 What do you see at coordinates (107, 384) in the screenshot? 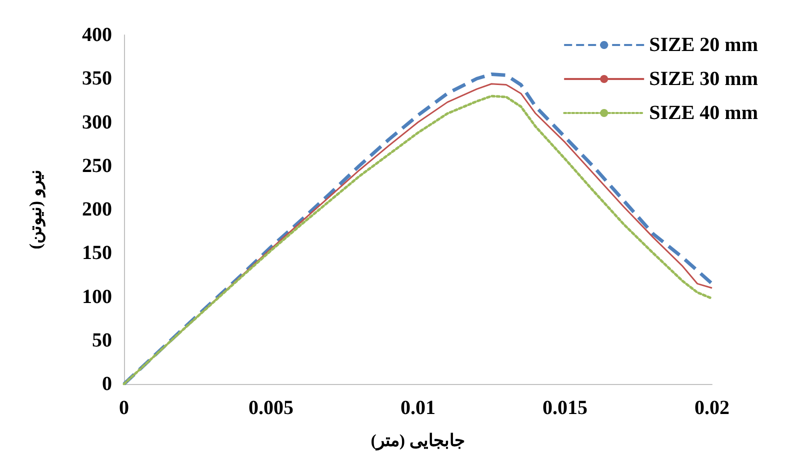
I see `y-tick-label: 0` at bounding box center [107, 384].